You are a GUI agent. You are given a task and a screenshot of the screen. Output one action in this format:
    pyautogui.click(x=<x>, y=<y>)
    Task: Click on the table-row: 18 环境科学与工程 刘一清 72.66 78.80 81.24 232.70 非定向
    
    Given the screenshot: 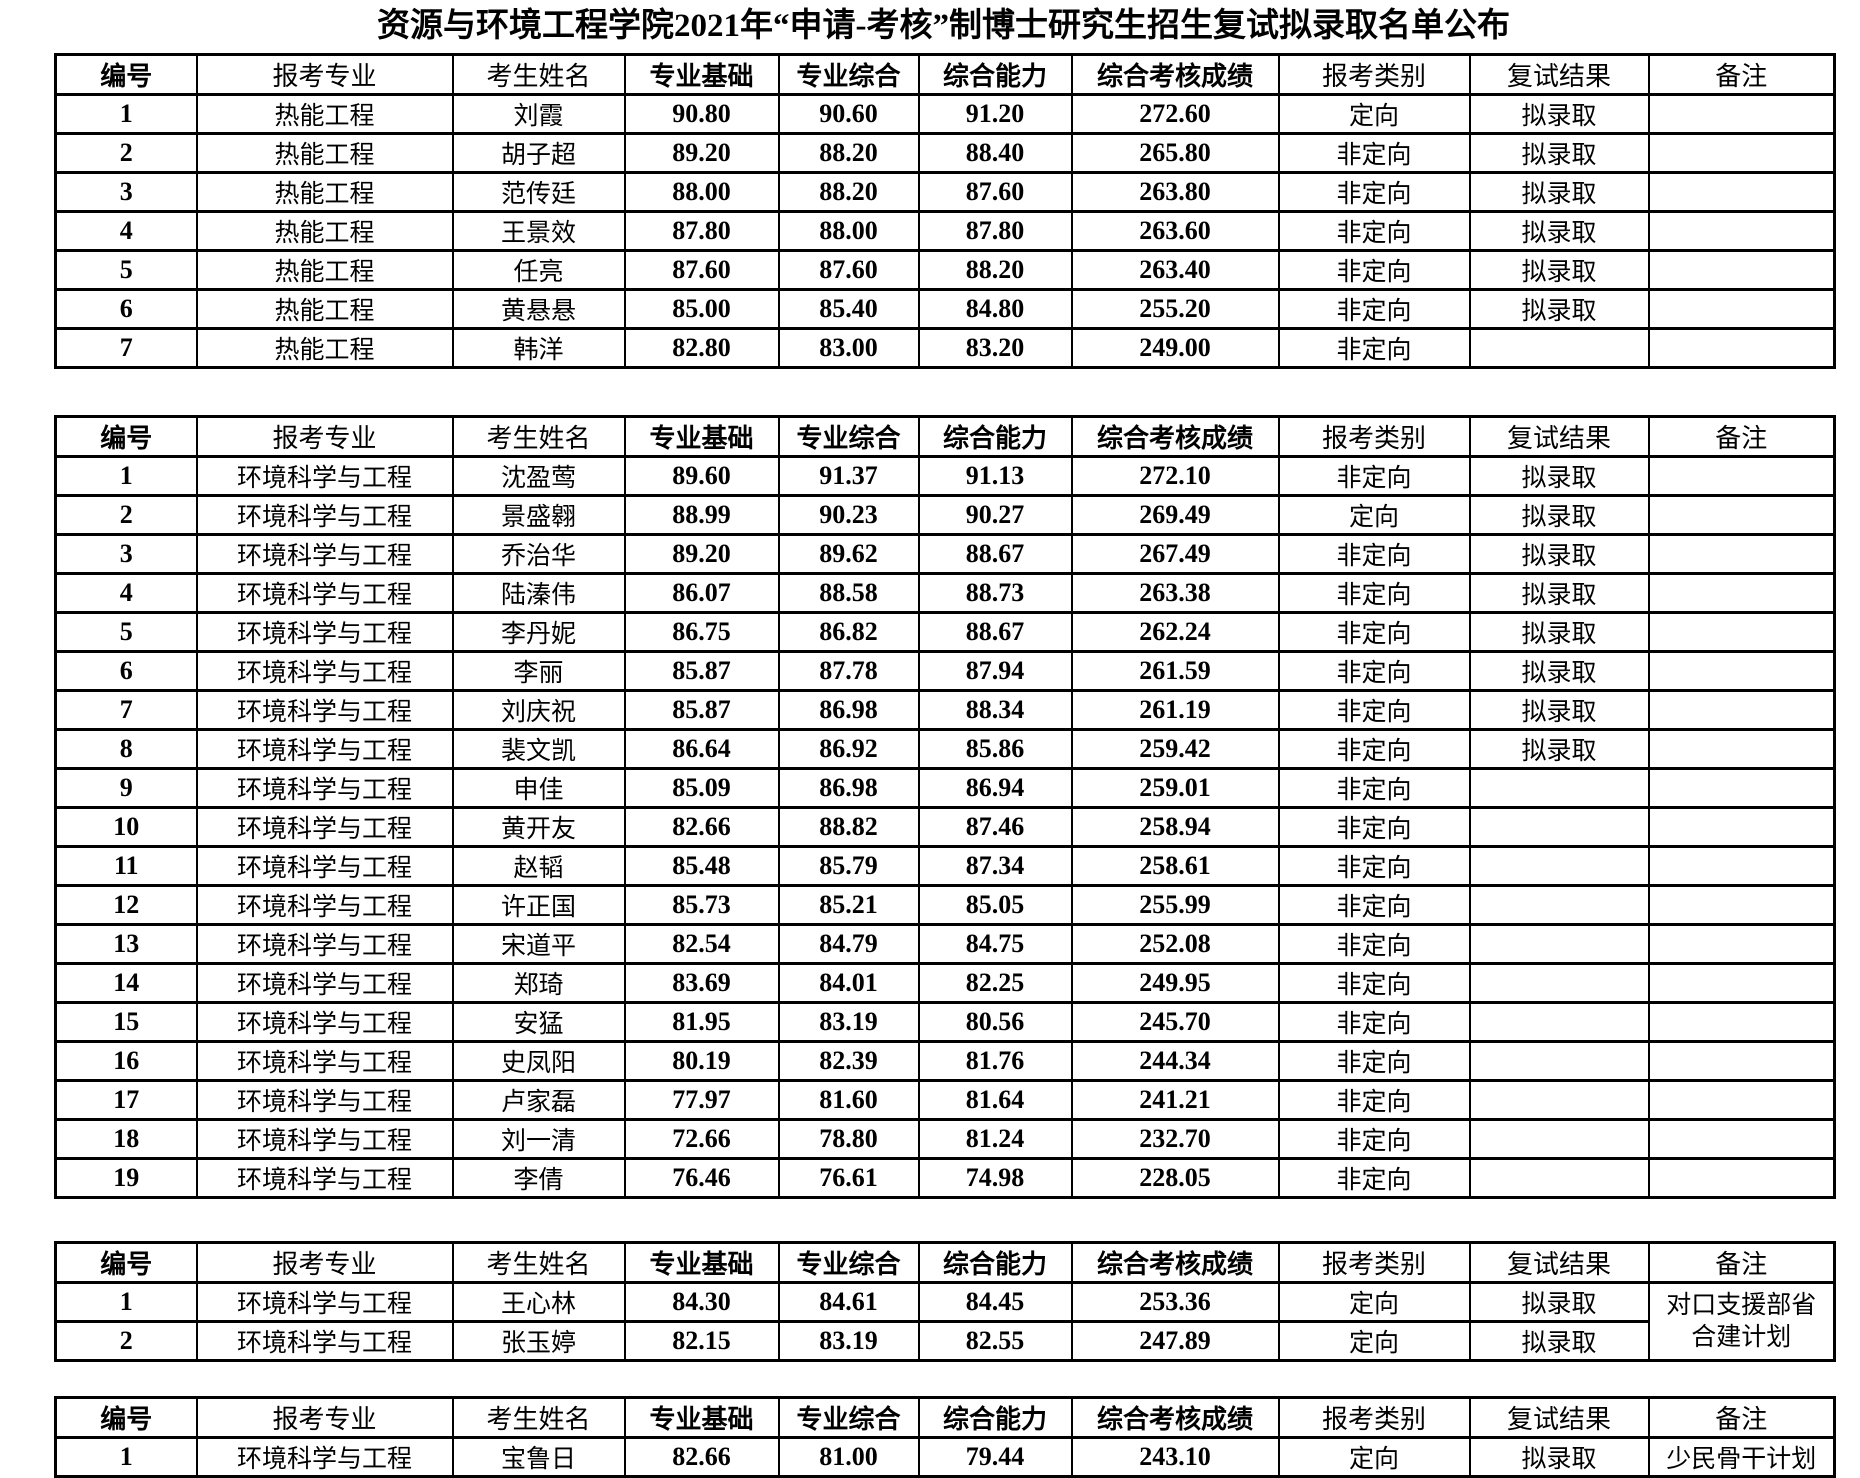 What is the action you would take?
    pyautogui.click(x=945, y=1139)
    